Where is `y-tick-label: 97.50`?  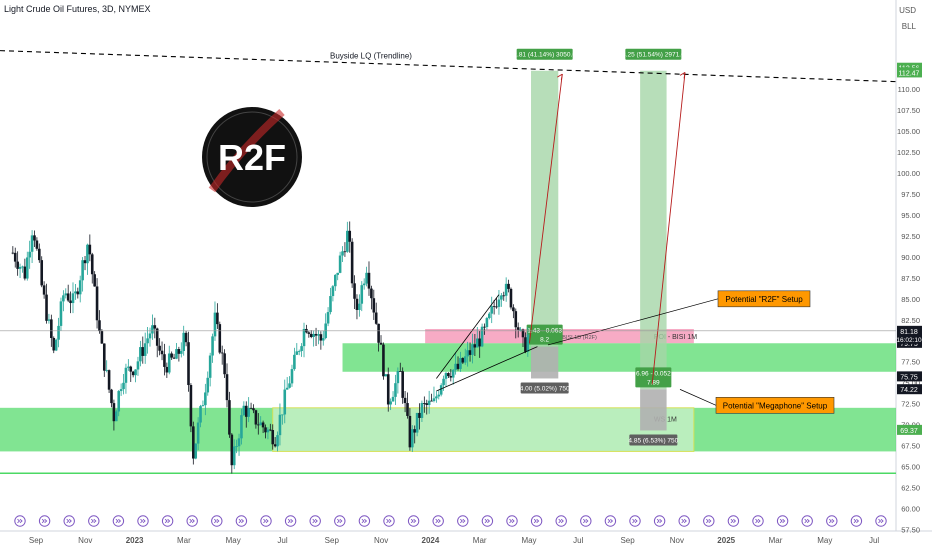
y-tick-label: 97.50 is located at coordinates (910, 194).